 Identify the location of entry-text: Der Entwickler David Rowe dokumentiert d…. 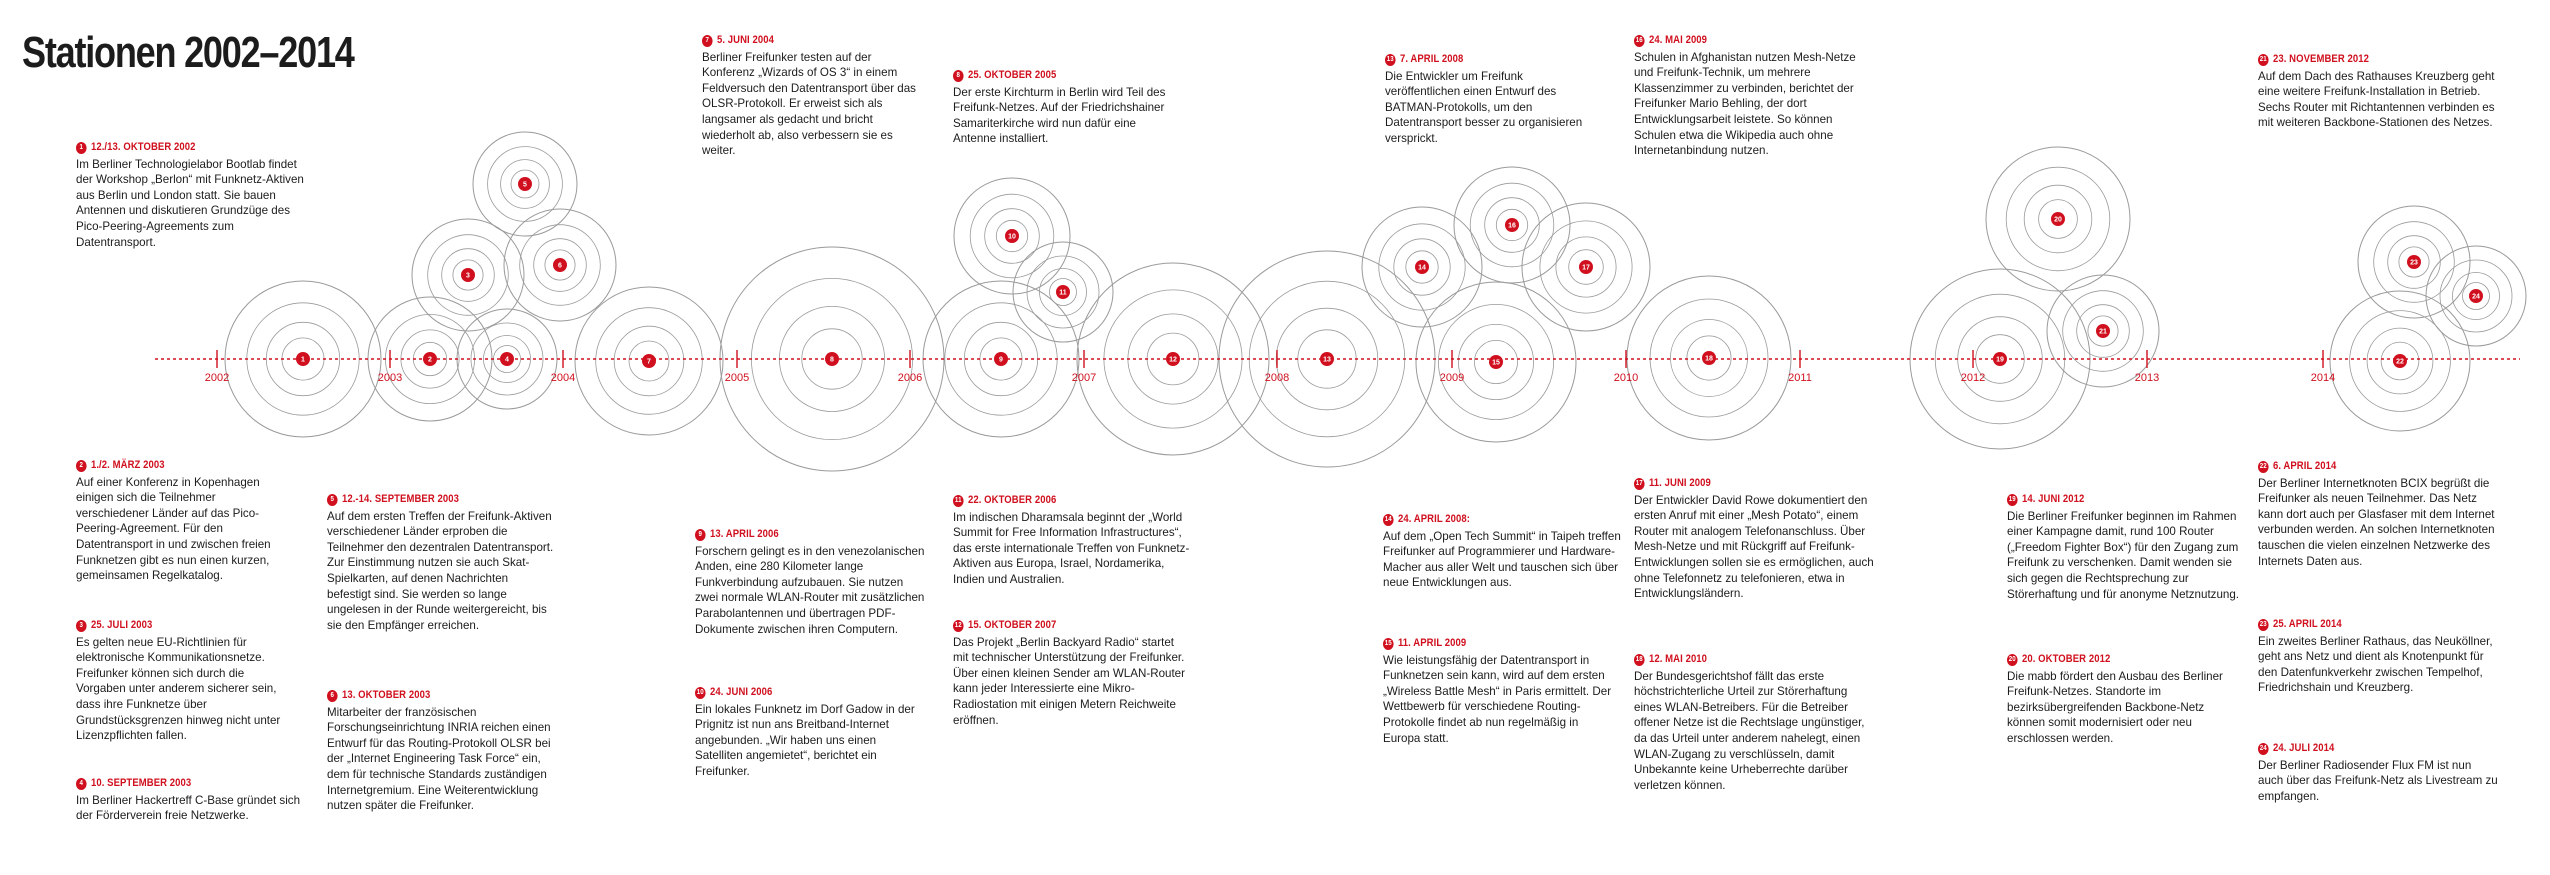
(1754, 547).